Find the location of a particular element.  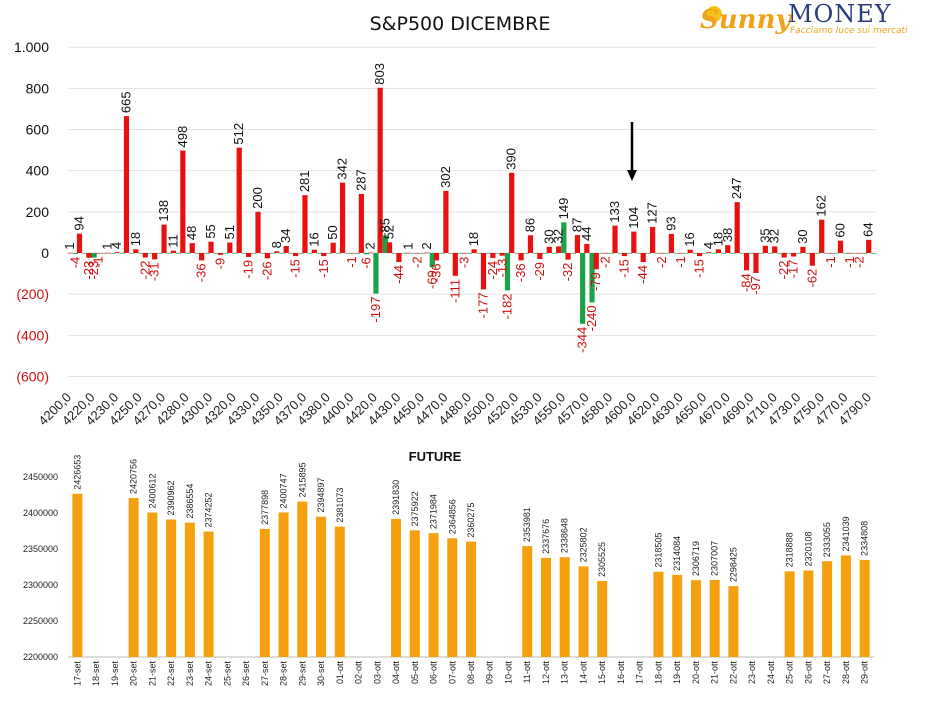

y-tick-label: (200) is located at coordinates (32, 294).